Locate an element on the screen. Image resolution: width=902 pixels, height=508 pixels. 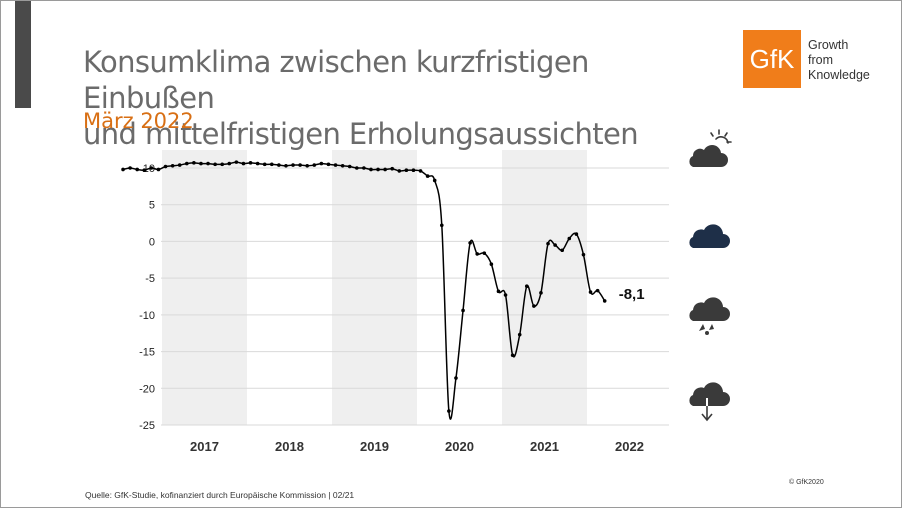
copyright-note: © GfK2020 is located at coordinates (806, 482).